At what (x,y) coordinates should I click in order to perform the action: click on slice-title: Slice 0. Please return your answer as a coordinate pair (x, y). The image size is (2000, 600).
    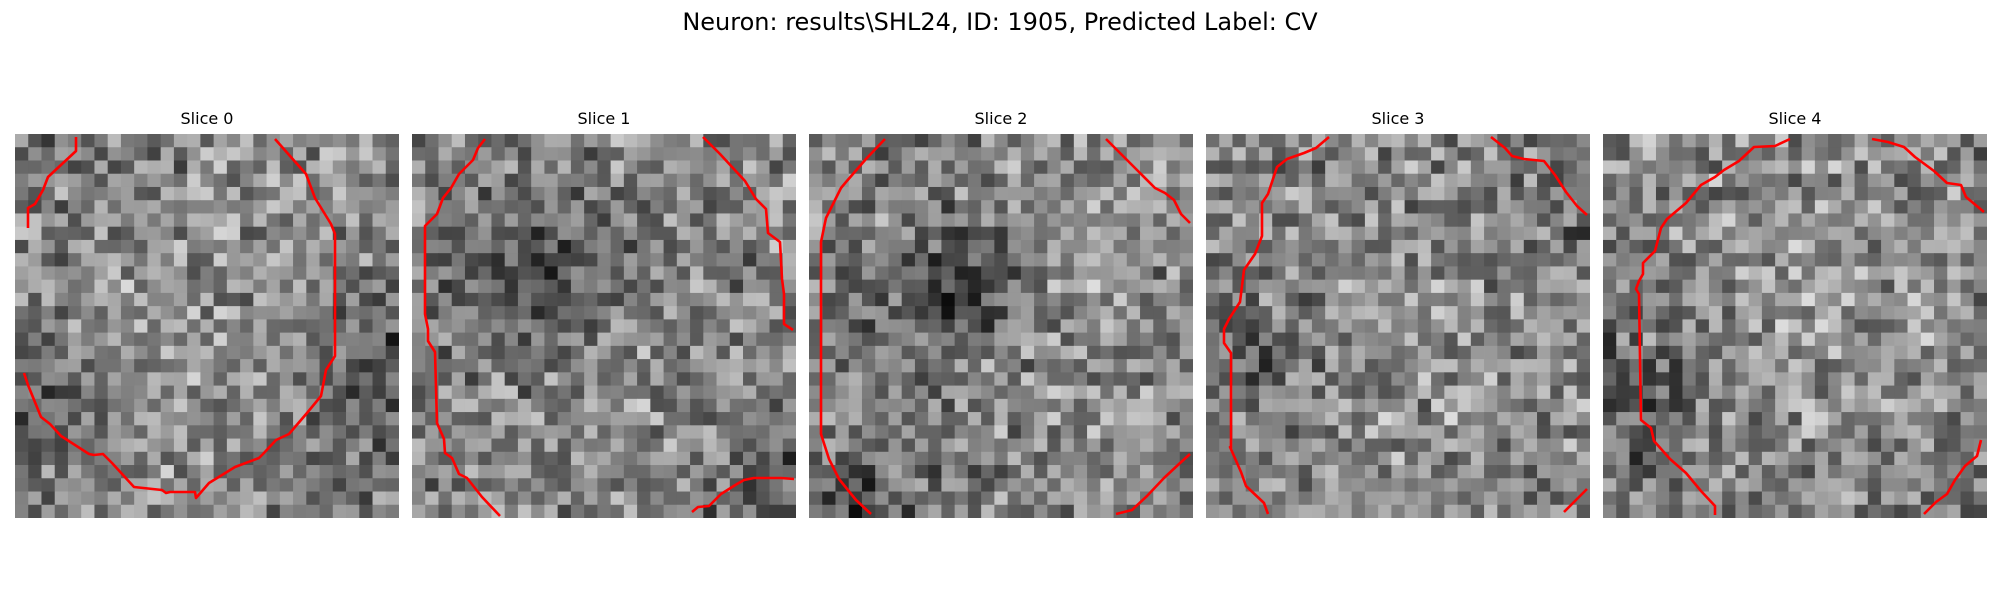
    Looking at the image, I should click on (207, 118).